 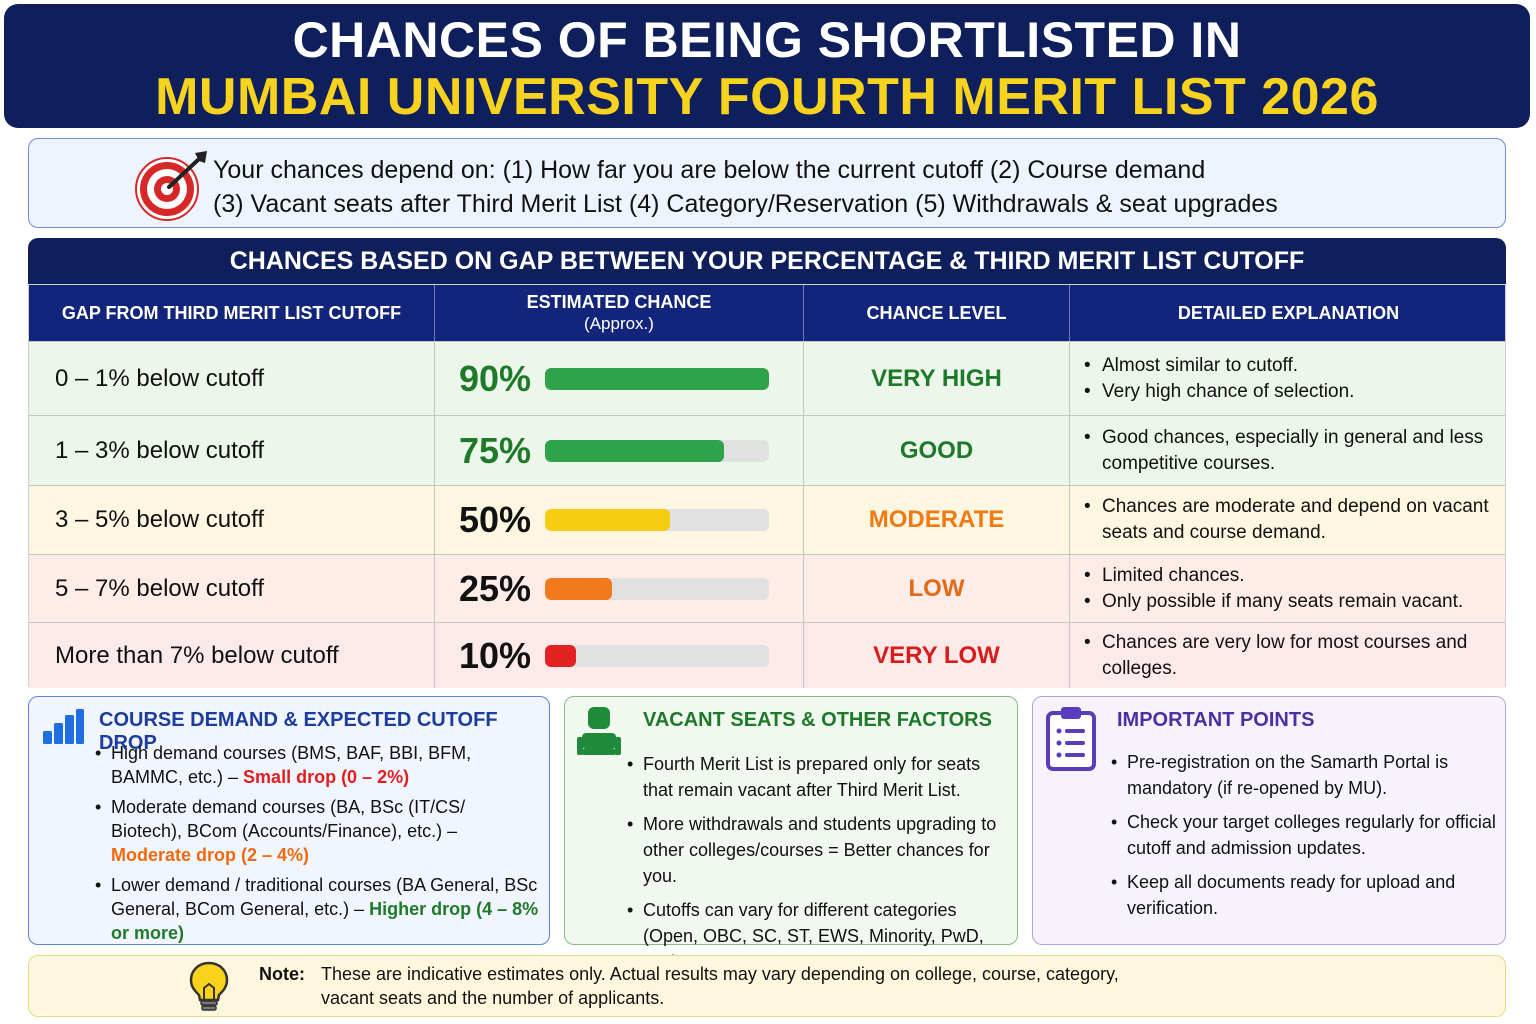 What do you see at coordinates (619, 588) in the screenshot?
I see `chance-cell: 25%` at bounding box center [619, 588].